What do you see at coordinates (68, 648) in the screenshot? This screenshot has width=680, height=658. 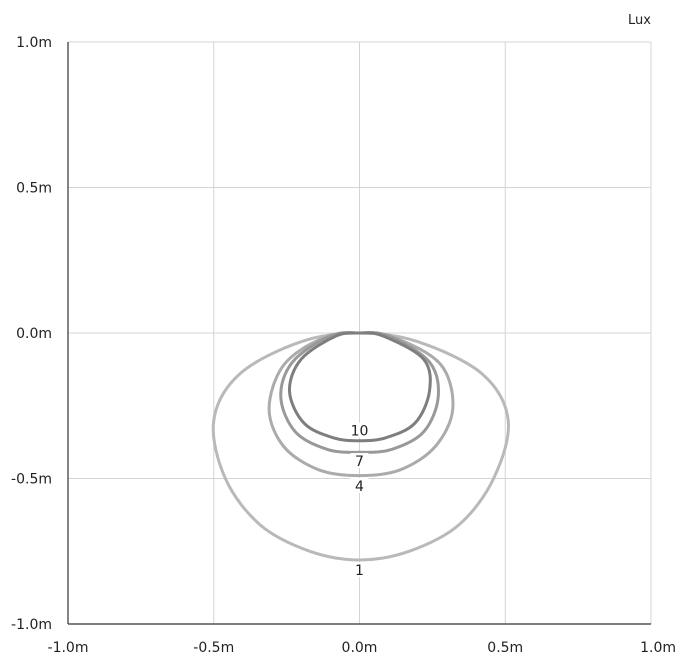 I see `x-tick-label: -1.0m` at bounding box center [68, 648].